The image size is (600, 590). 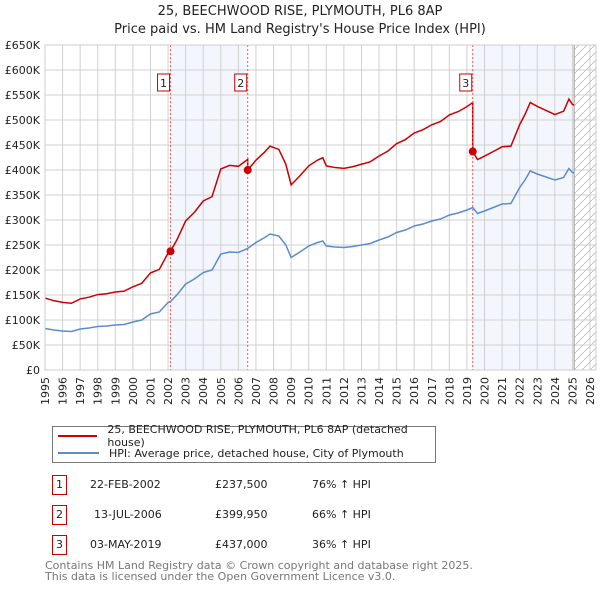 What do you see at coordinates (467, 391) in the screenshot?
I see `x-tick-label: 2019` at bounding box center [467, 391].